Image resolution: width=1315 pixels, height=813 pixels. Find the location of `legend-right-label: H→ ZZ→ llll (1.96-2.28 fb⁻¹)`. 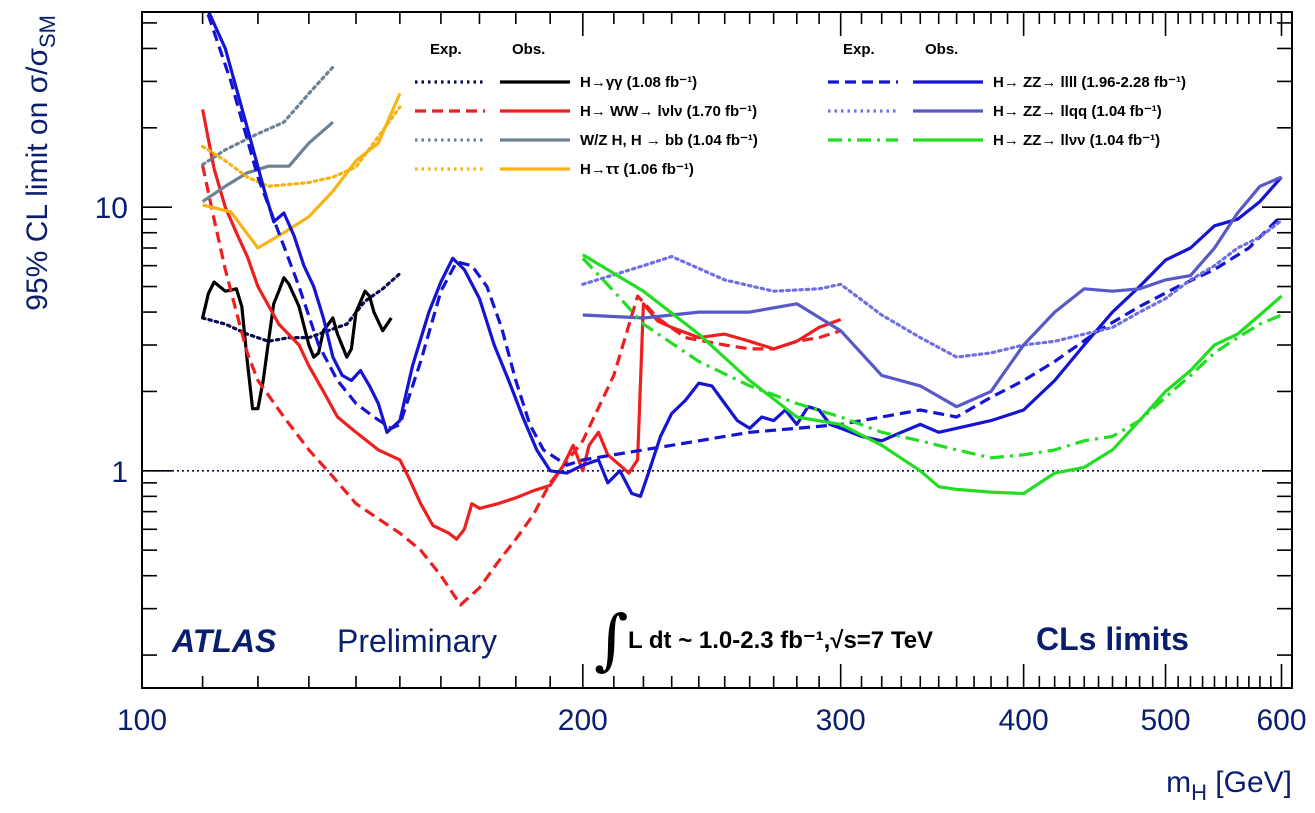

legend-right-label: H→ ZZ→ llll (1.96-2.28 fb⁻¹) is located at coordinates (1089, 82).